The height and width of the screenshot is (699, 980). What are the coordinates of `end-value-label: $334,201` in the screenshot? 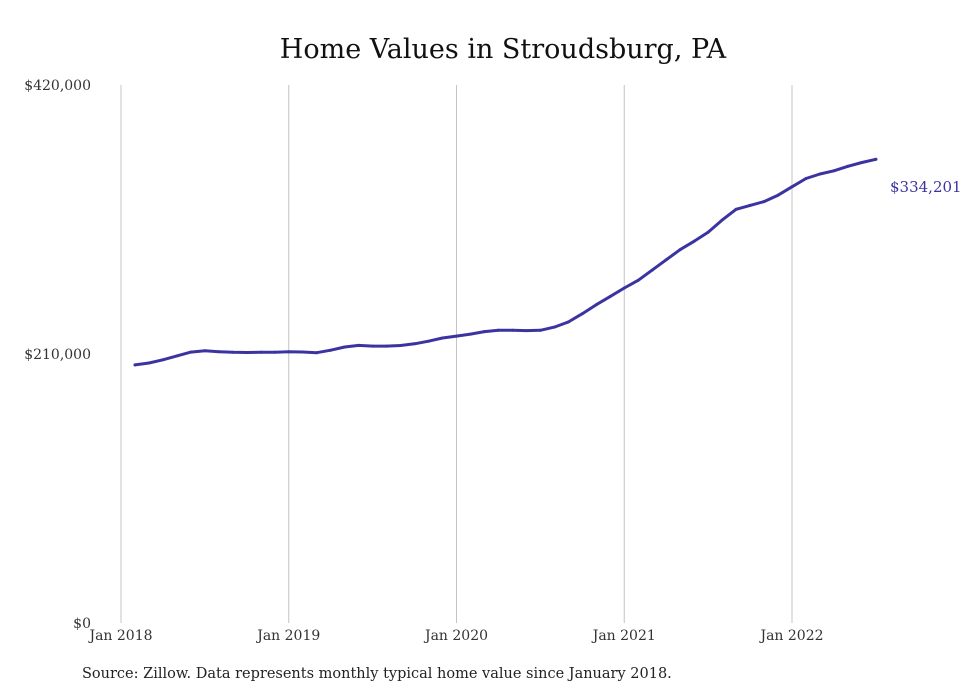 It's located at (926, 187).